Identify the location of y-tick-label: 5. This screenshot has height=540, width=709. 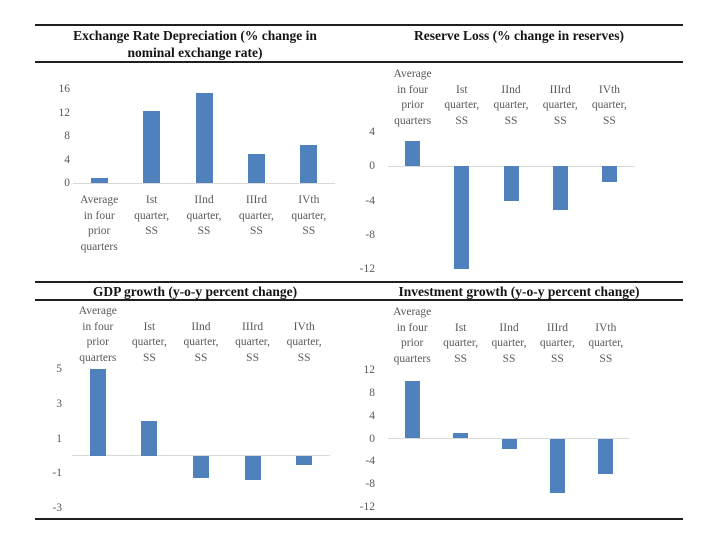
(59, 369).